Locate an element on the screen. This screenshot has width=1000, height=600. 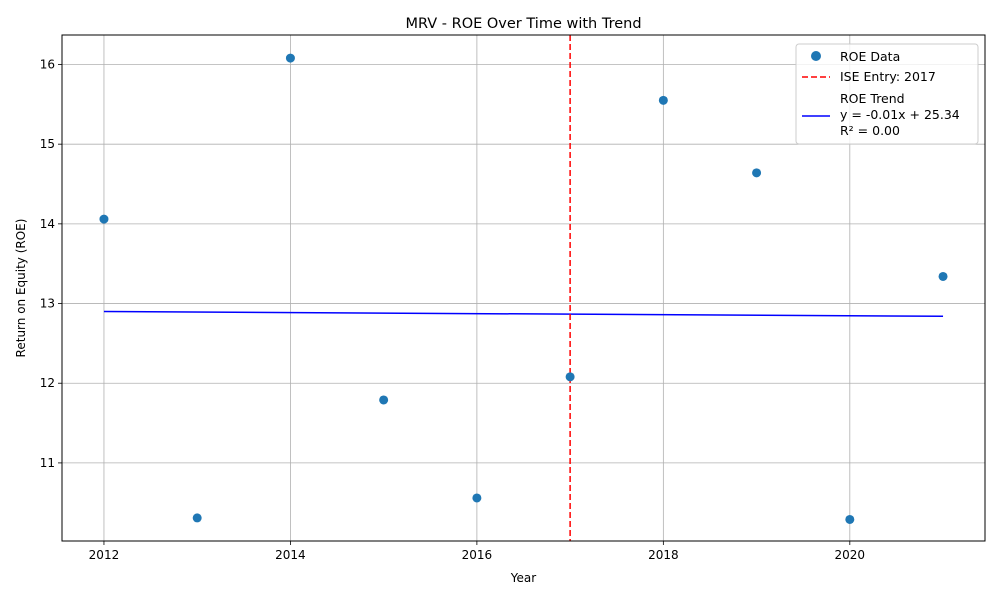
legend-marker-roe-data is located at coordinates (816, 56).